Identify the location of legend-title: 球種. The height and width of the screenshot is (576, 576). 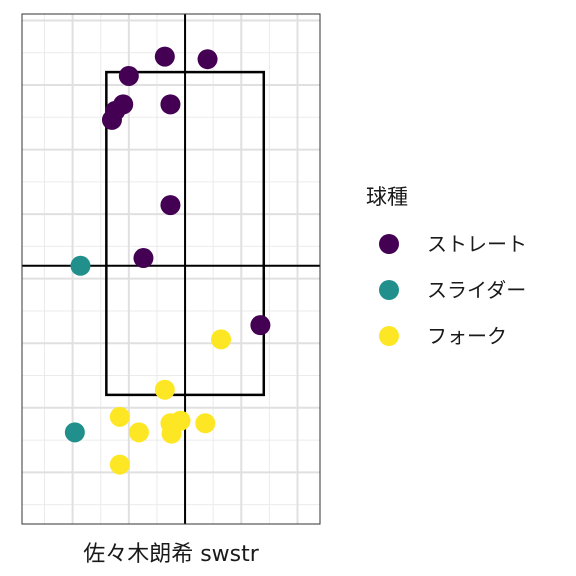
(387, 197).